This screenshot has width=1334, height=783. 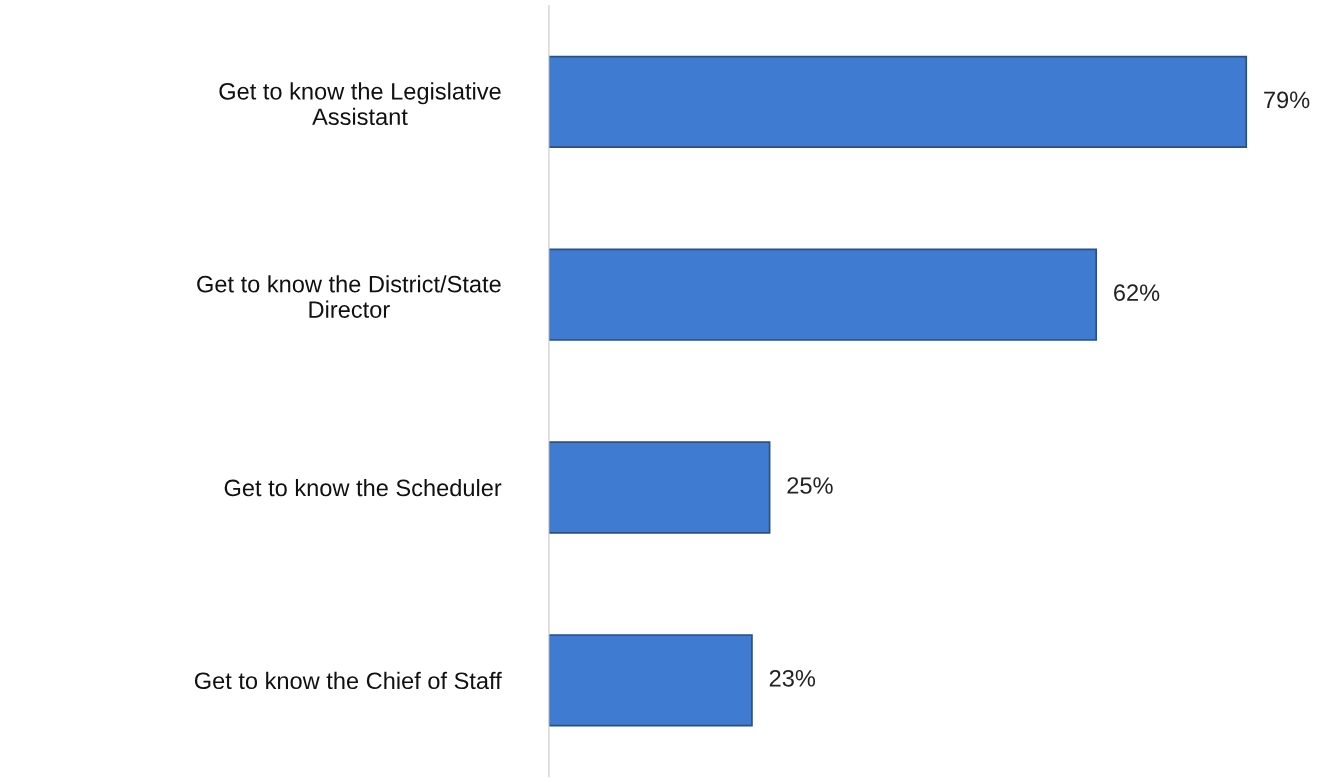 I want to click on data-label: 79%, so click(x=1287, y=100).